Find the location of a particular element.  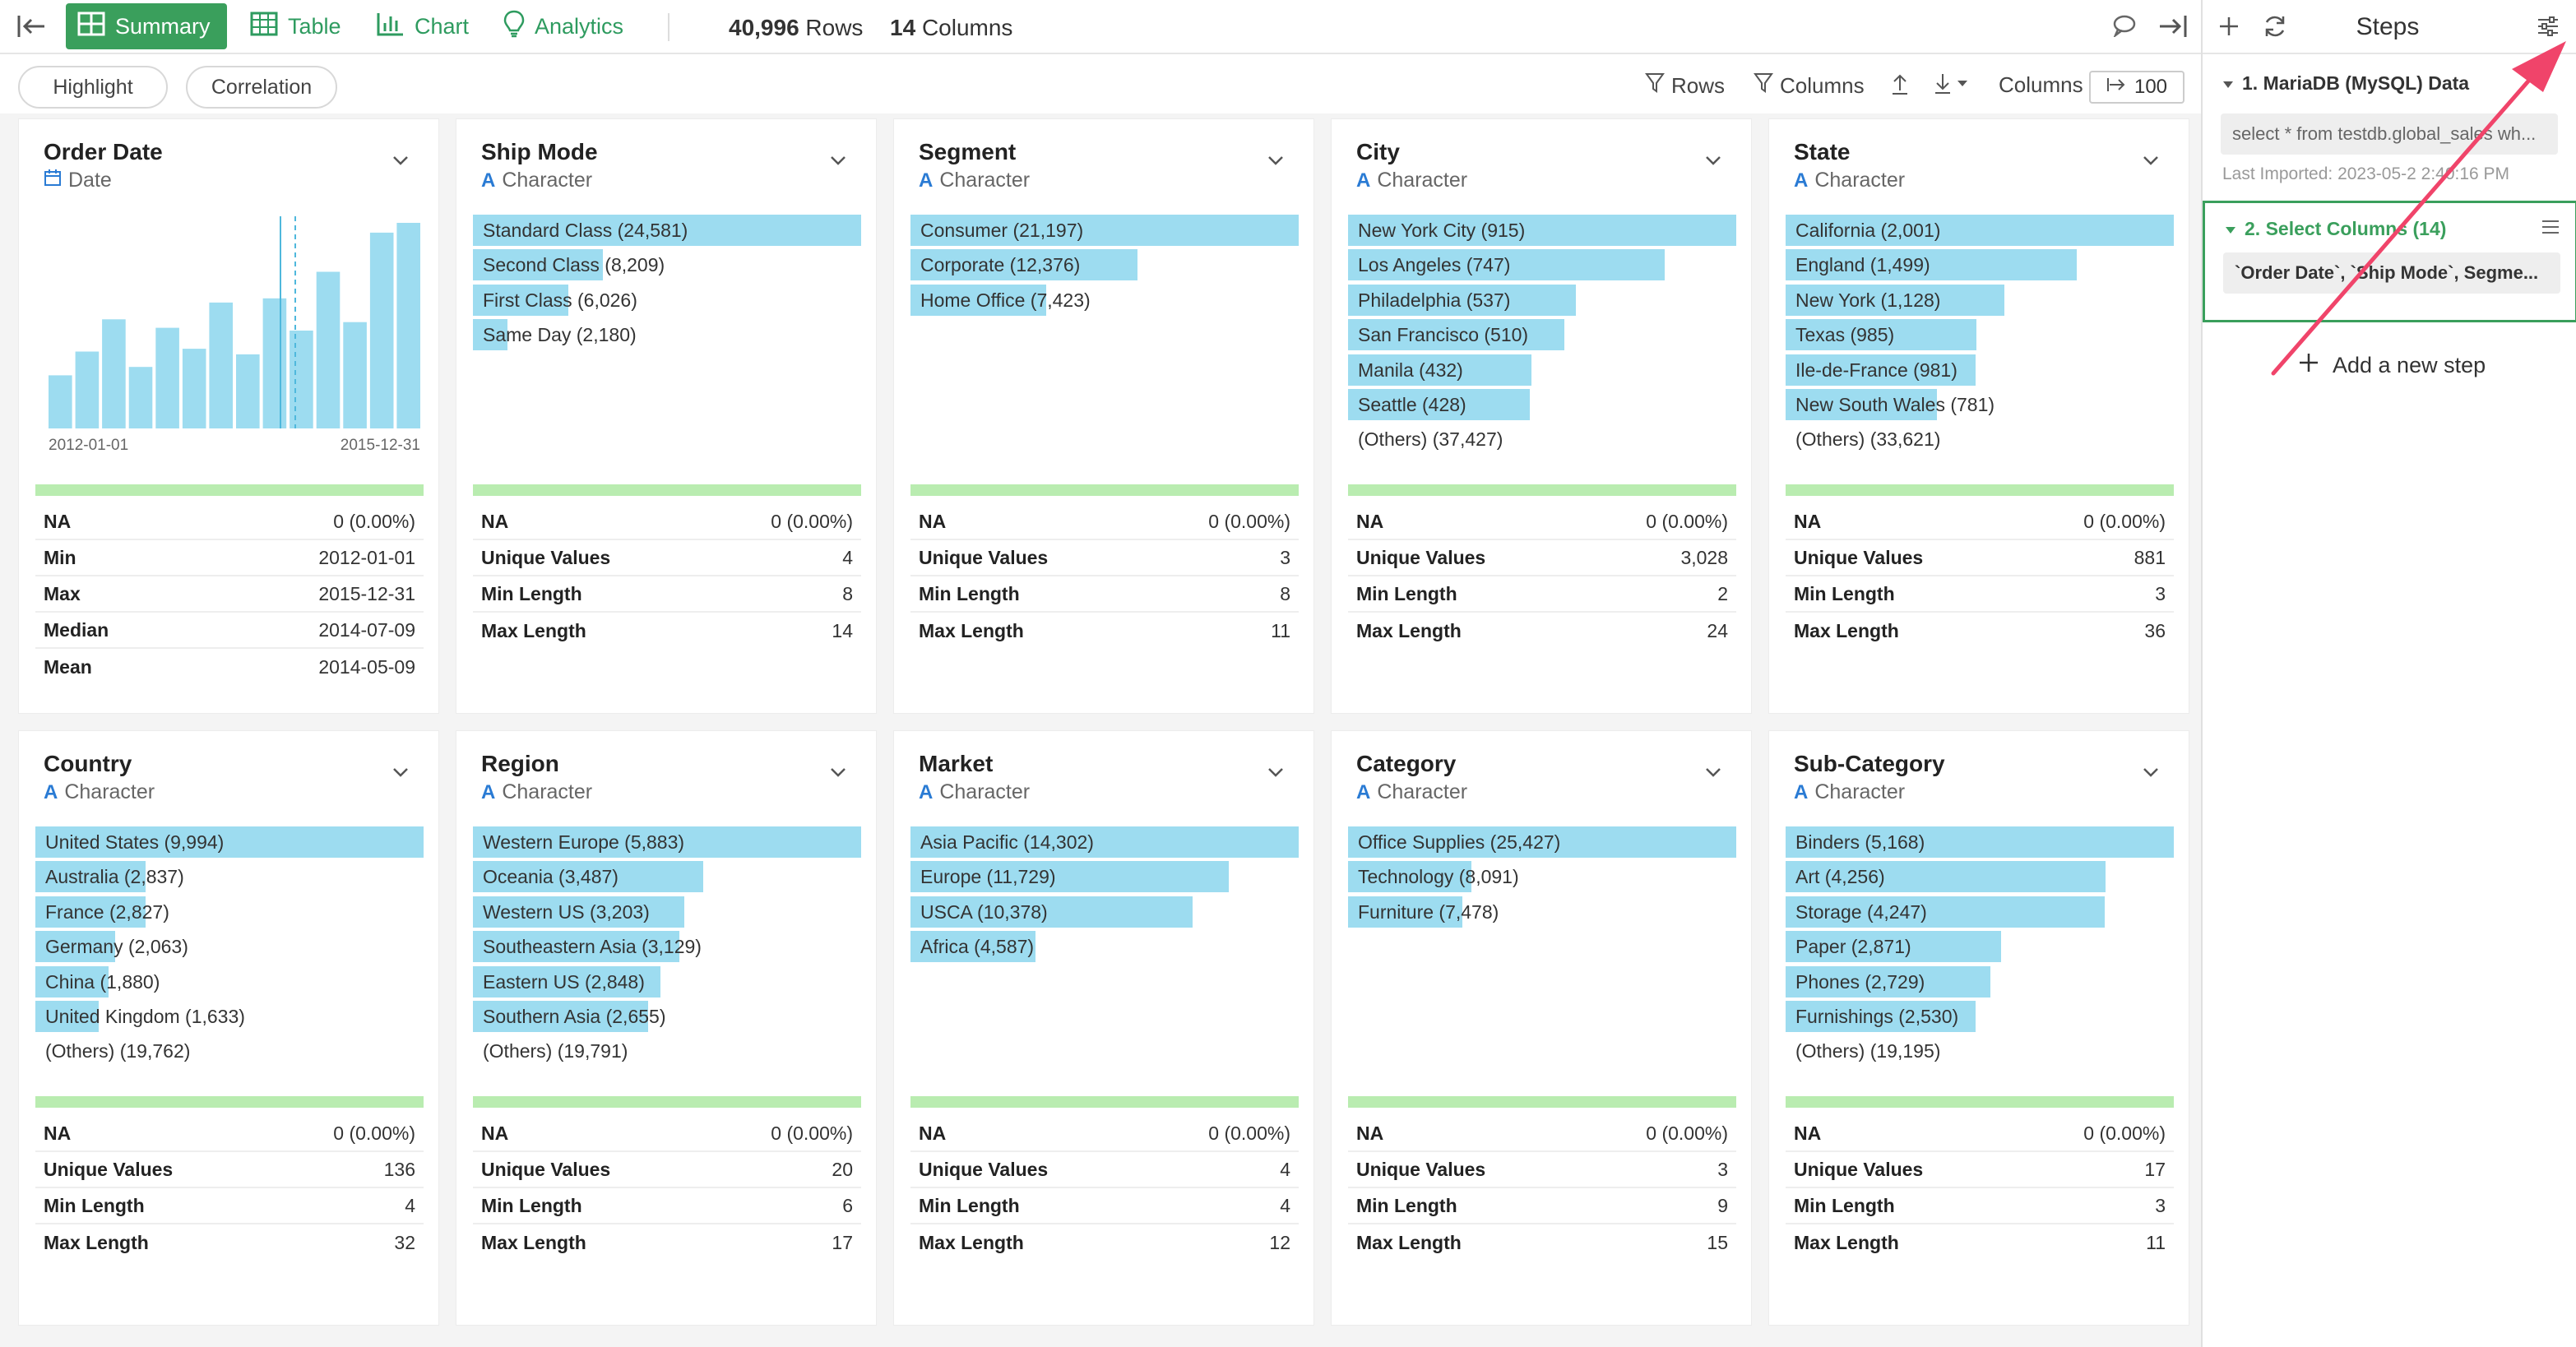

value-frequency-item: Standard Class (24,581) is located at coordinates (667, 232).